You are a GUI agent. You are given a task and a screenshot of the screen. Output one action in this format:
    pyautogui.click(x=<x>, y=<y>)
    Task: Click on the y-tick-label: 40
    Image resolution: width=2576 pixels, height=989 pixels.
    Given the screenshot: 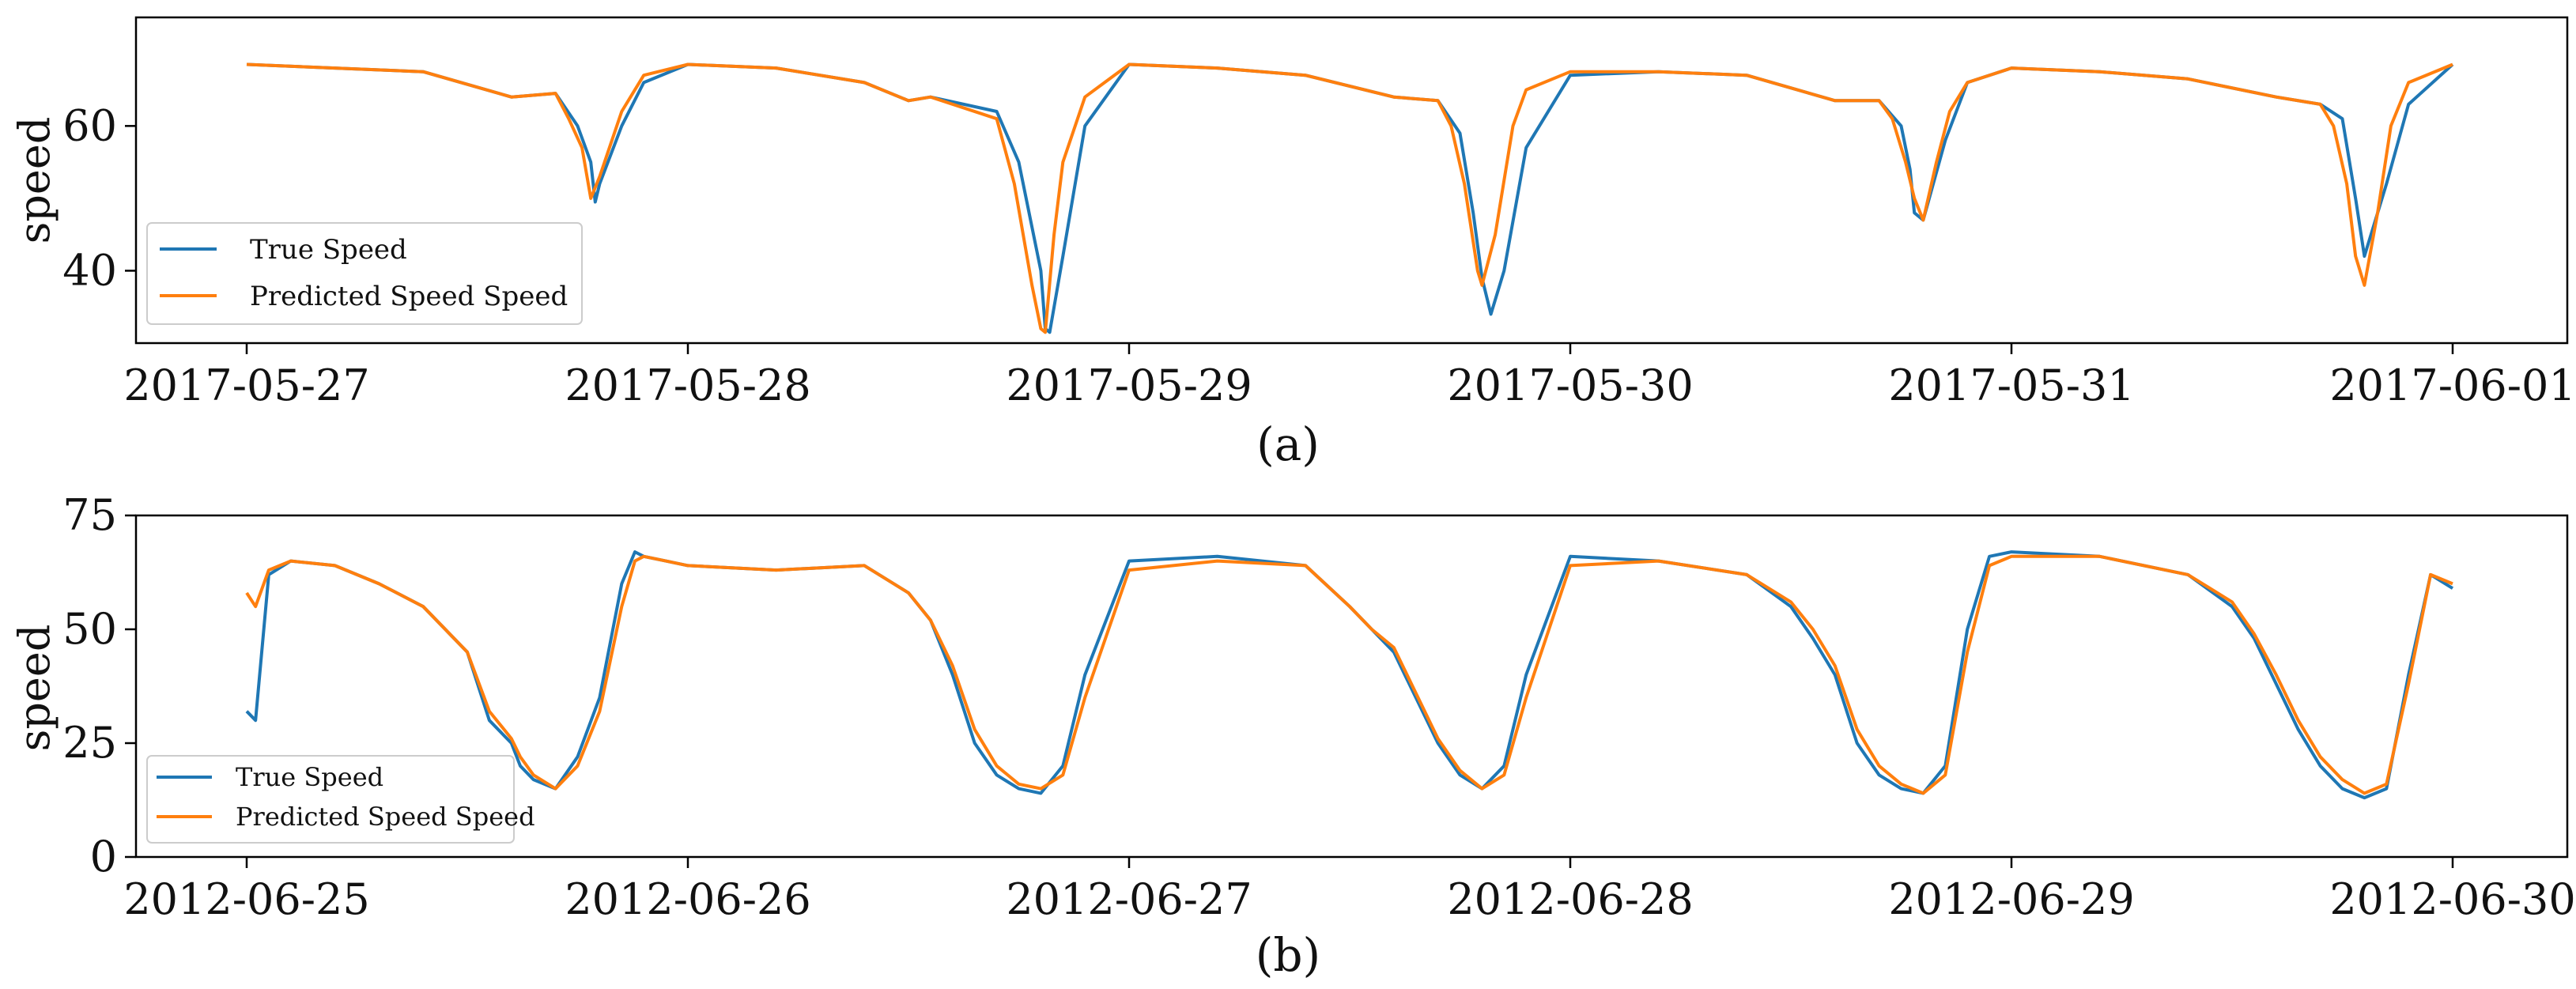 What is the action you would take?
    pyautogui.click(x=89, y=270)
    